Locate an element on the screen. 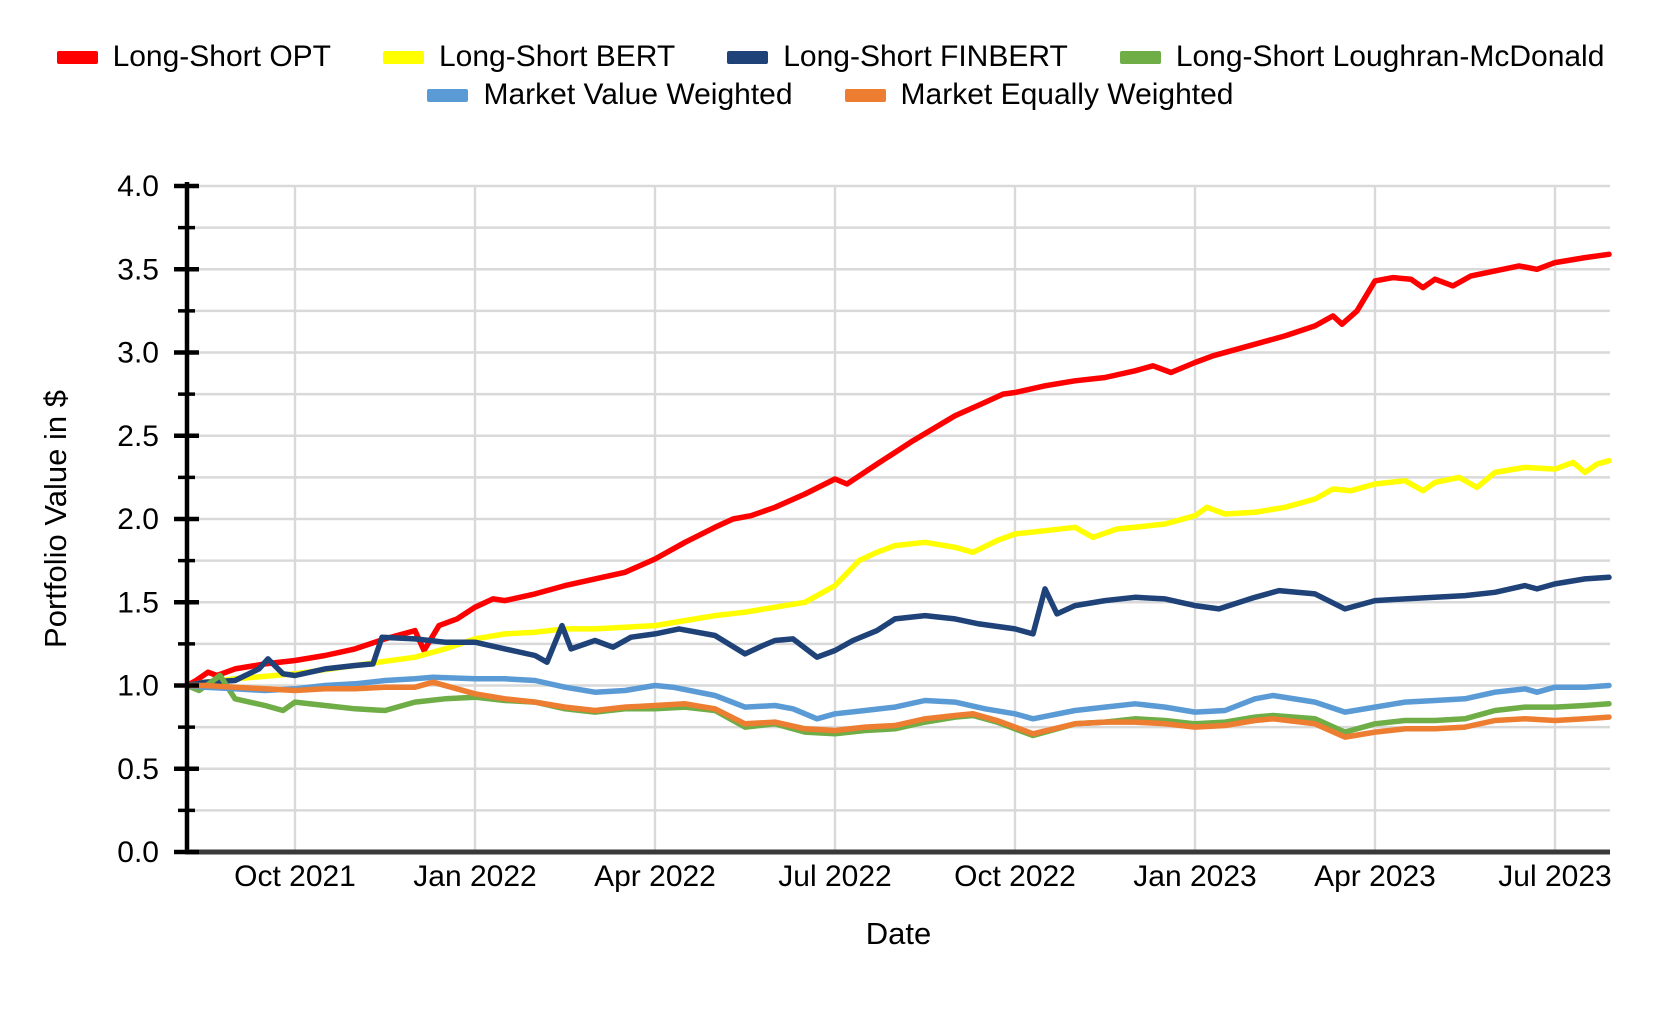 This screenshot has height=1027, width=1661. legend-label-market-value-weighted: Market Value Weighted is located at coordinates (638, 94).